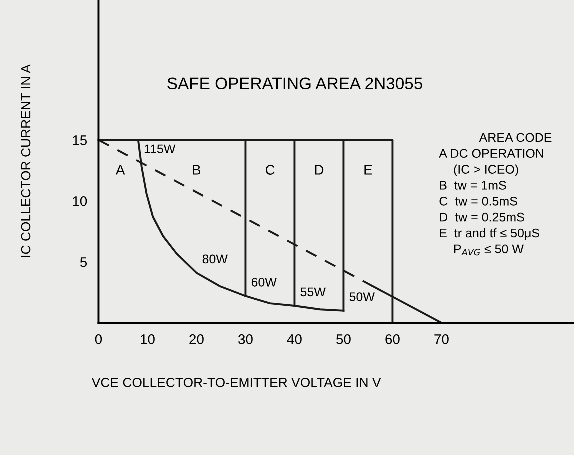 This screenshot has width=574, height=455. Describe the element at coordinates (319, 170) in the screenshot. I see `annotation: D` at that location.